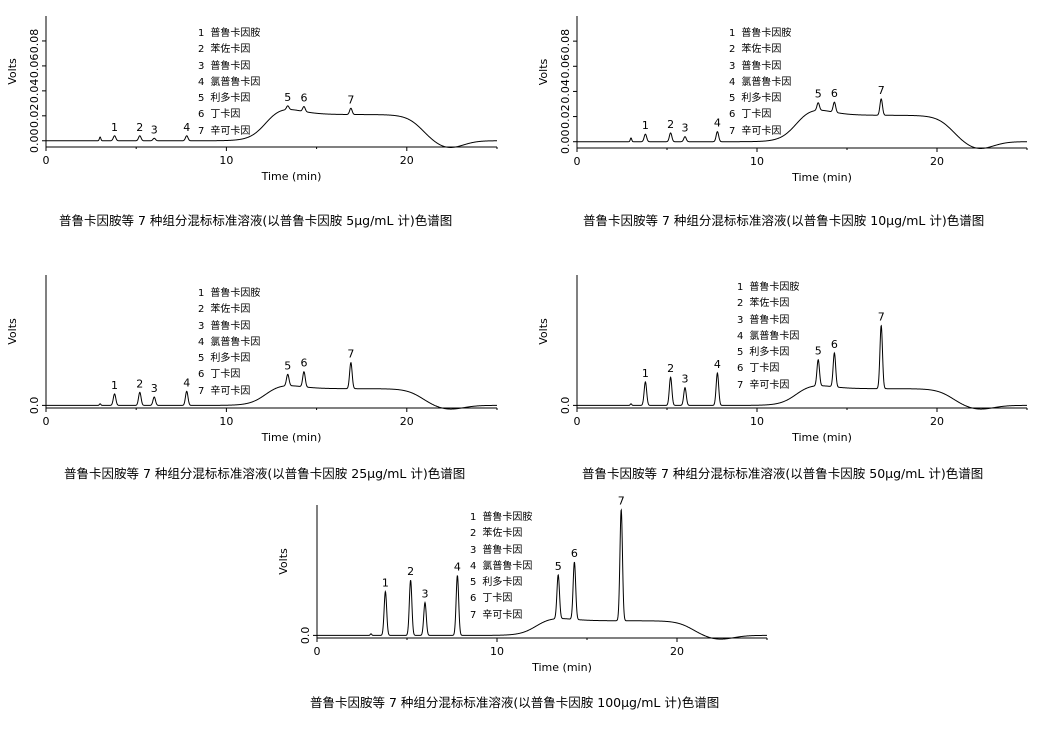 This screenshot has width=1044, height=732. What do you see at coordinates (565, 116) in the screenshot?
I see `y-tick-label: 0.02` at bounding box center [565, 116].